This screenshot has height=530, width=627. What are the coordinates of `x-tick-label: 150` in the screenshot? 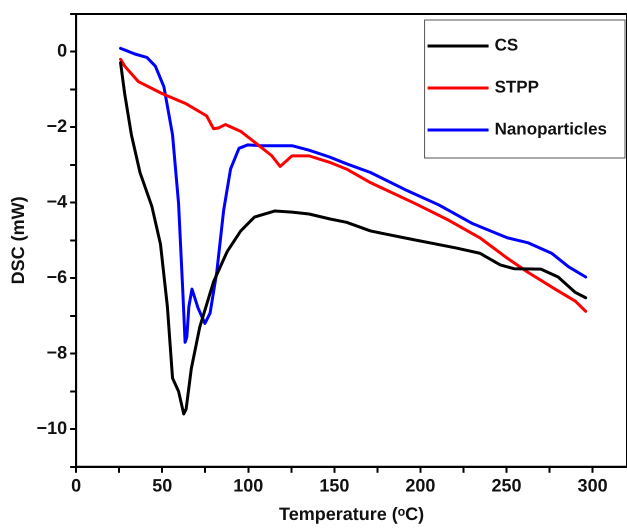 It's located at (334, 486).